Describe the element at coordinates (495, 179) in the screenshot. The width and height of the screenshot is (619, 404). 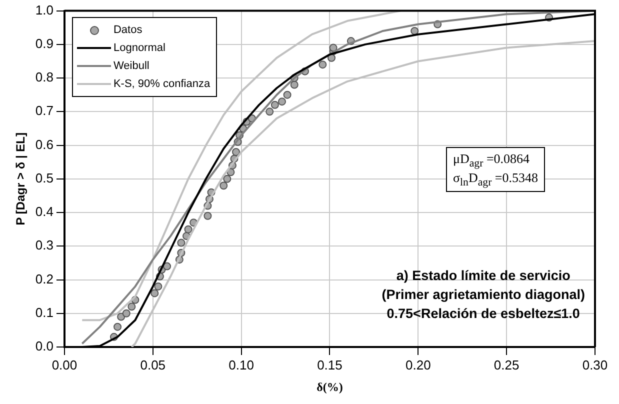
I see `annotation: σ$_{ln}$D$_{agr}$ =0.5348` at that location.